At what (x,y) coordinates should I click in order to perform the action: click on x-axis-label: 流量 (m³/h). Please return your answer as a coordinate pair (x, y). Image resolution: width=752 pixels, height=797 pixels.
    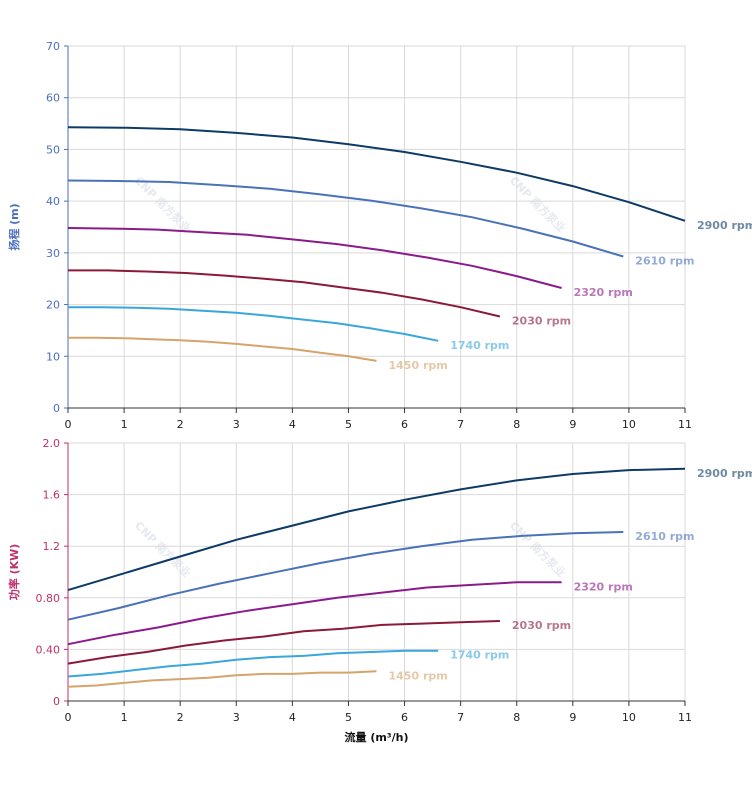
    Looking at the image, I should click on (376, 737).